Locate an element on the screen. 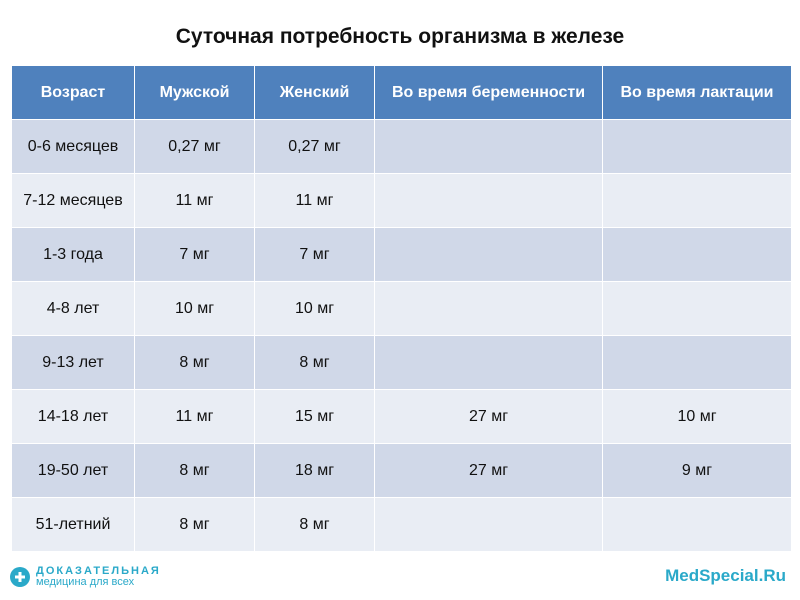 The width and height of the screenshot is (800, 600). cell-age: 9-13 лет is located at coordinates (73, 362).